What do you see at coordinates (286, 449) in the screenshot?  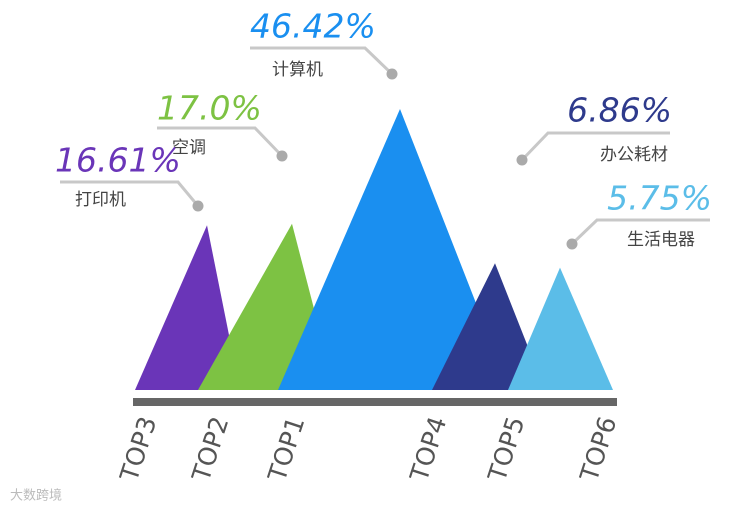 I see `rank-label: TOP1` at bounding box center [286, 449].